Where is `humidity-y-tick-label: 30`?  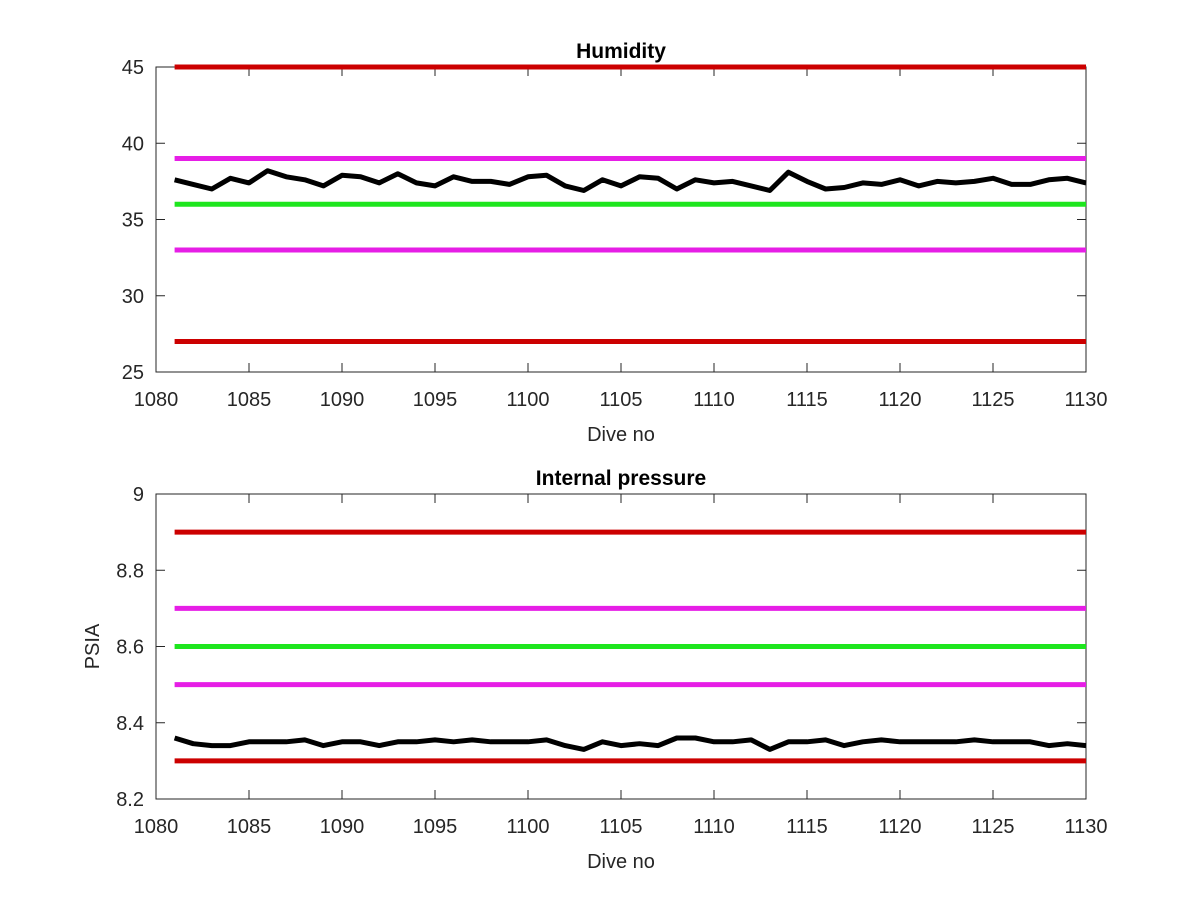 humidity-y-tick-label: 30 is located at coordinates (133, 297).